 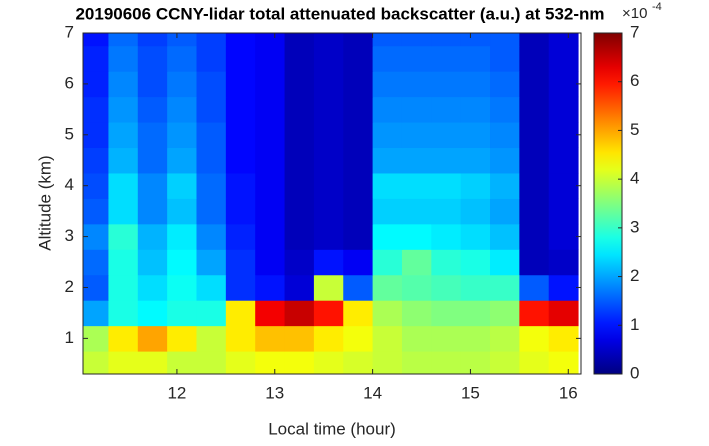 What do you see at coordinates (274, 392) in the screenshot?
I see `x-tick-label: 13` at bounding box center [274, 392].